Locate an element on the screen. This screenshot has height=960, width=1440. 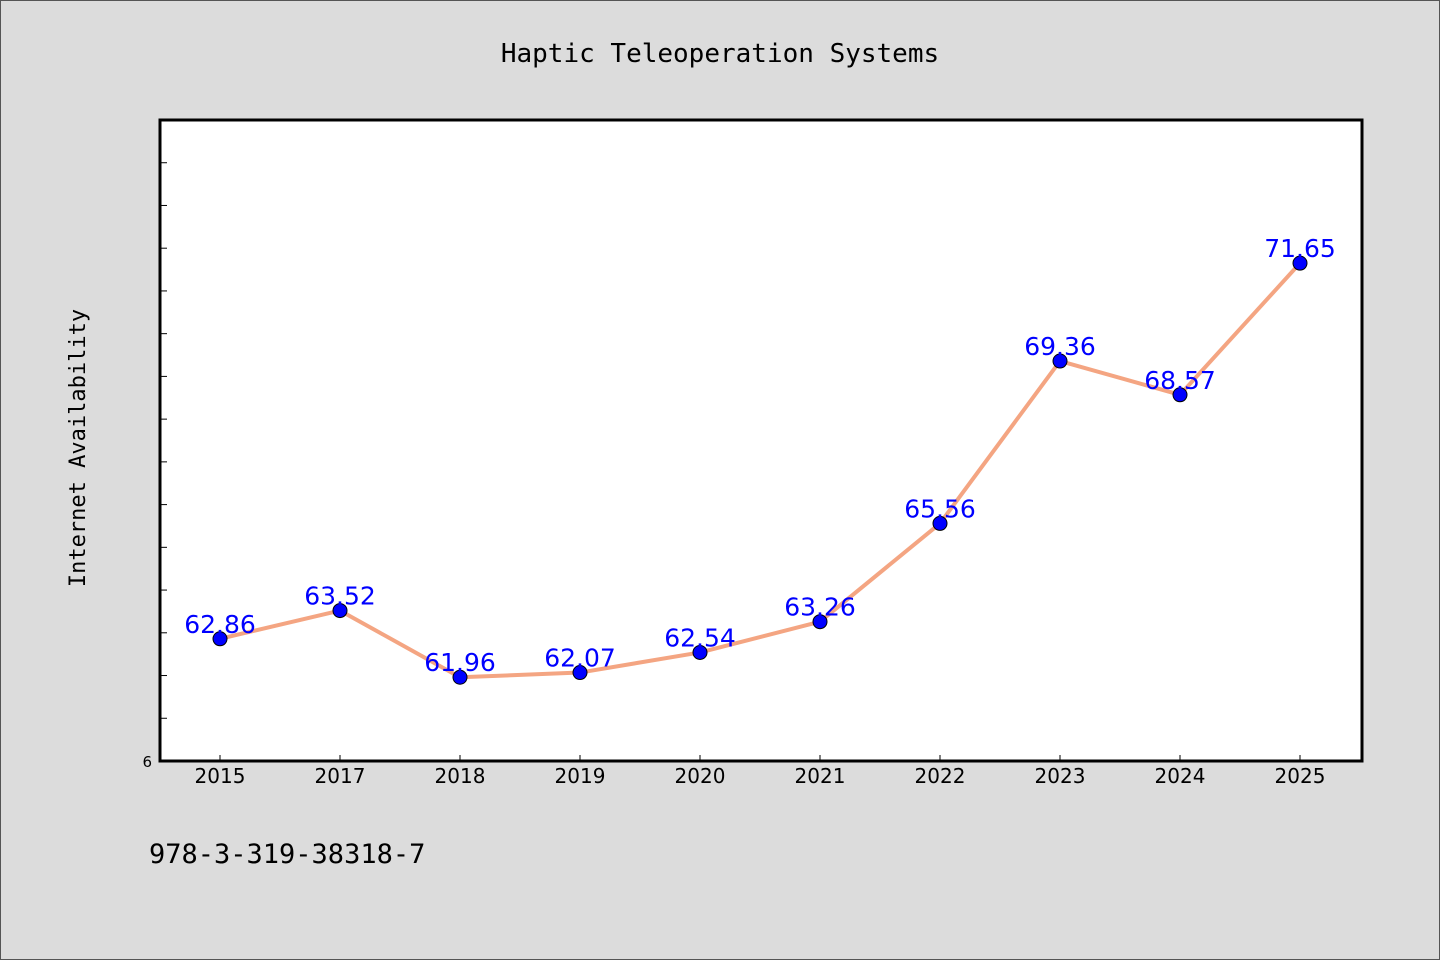
y-tick-label: 6 is located at coordinates (147, 762).